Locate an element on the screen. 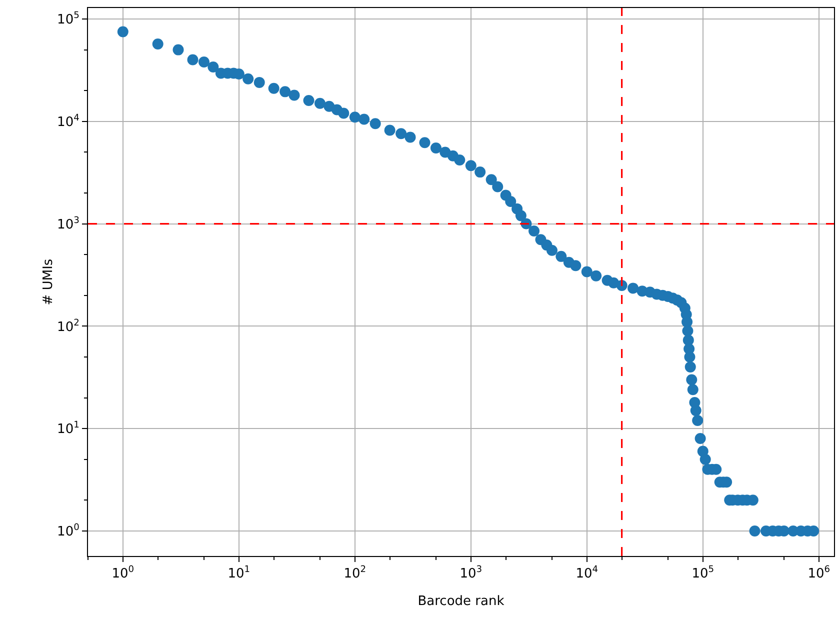 This screenshot has width=840, height=626. x-axis-title: Barcode rank is located at coordinates (461, 601).